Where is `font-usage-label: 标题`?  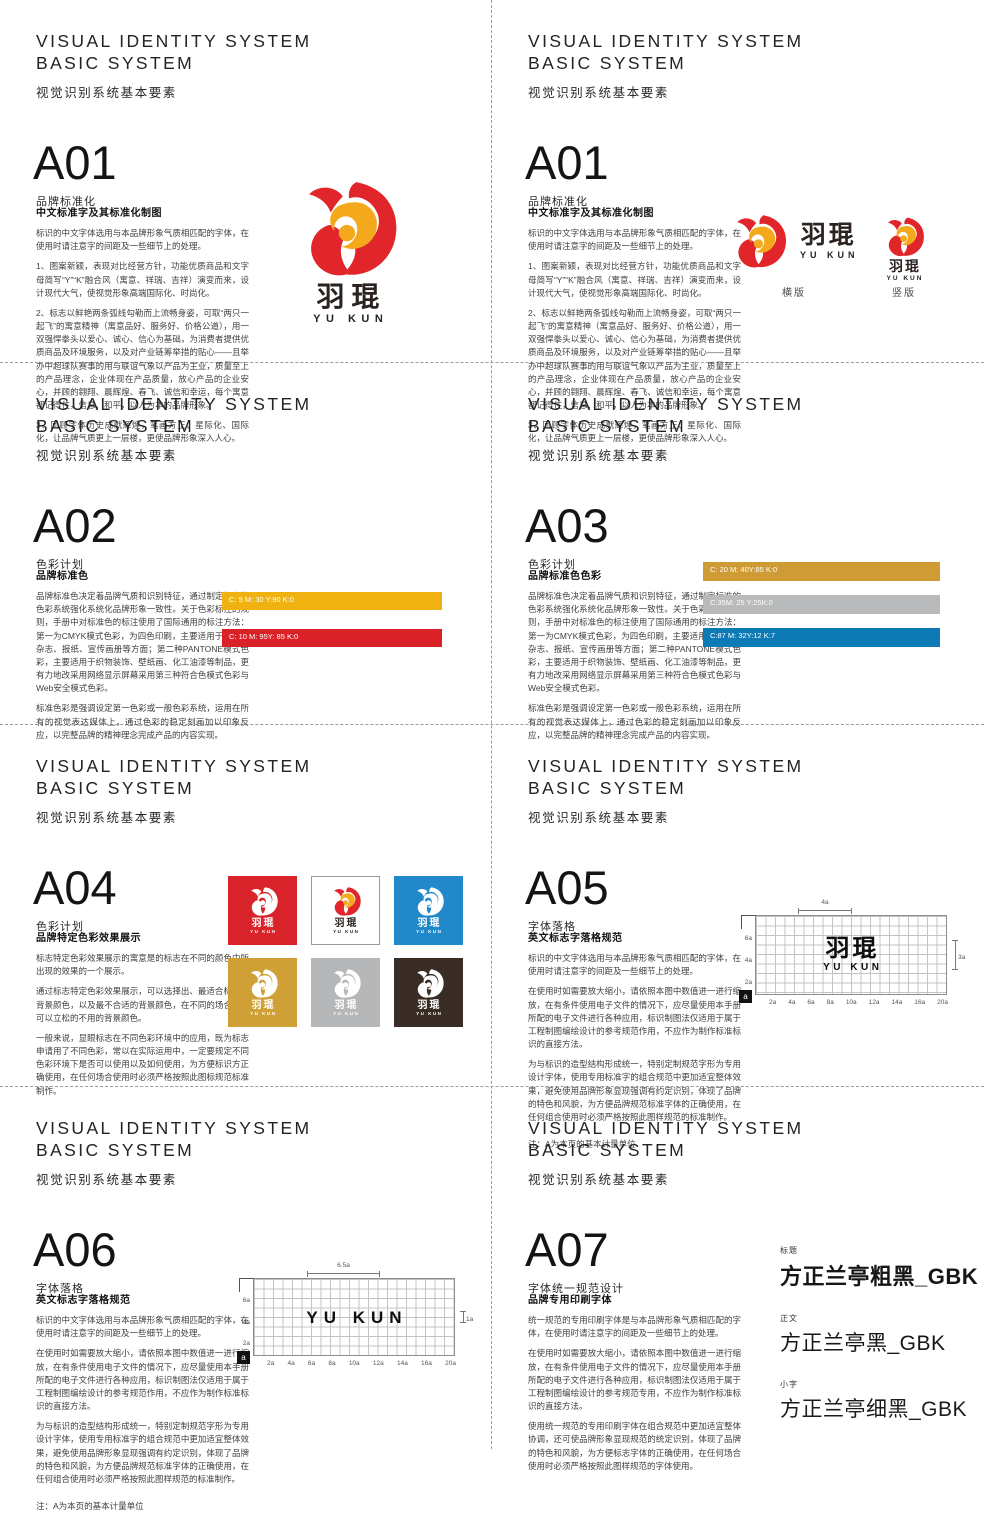
font-usage-label: 标题 is located at coordinates (789, 1250).